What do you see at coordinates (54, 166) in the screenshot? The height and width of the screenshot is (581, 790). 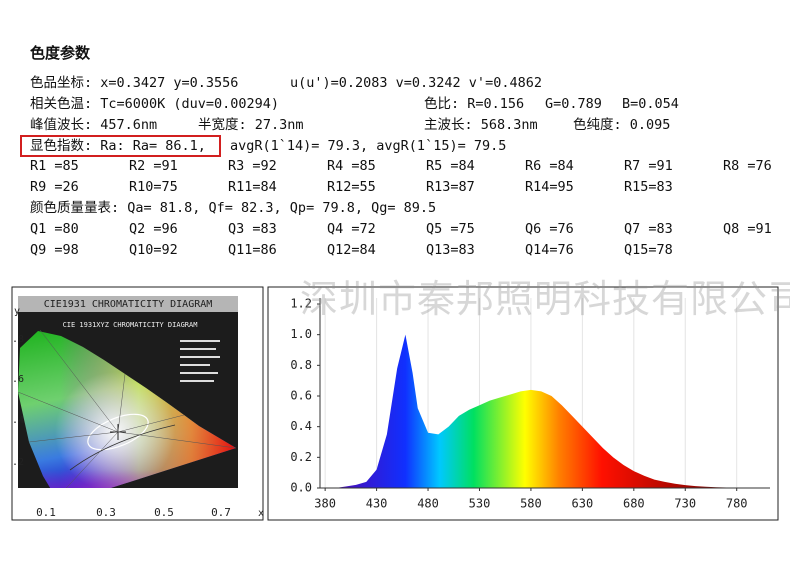 I see `r-value: R1 =85` at bounding box center [54, 166].